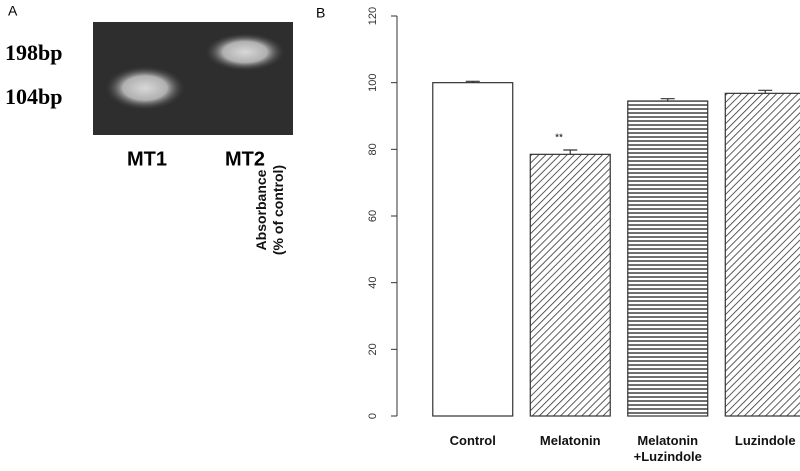  Describe the element at coordinates (373, 349) in the screenshot. I see `y-tick-label: 20` at that location.